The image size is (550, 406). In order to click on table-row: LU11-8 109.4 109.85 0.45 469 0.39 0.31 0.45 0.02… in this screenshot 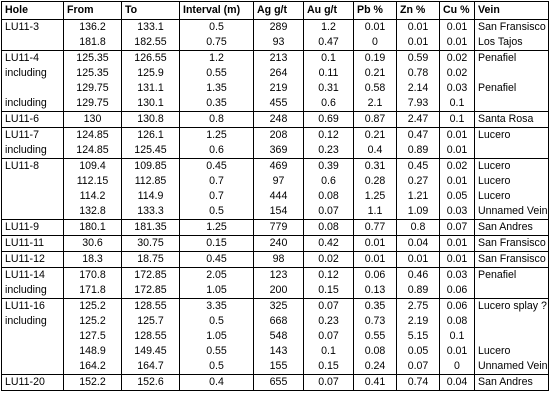, I will do `click(275, 166)`.